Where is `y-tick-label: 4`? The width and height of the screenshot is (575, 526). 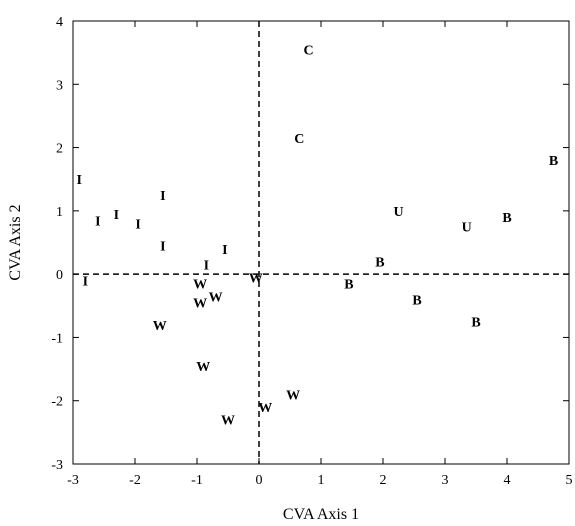
y-tick-label: 4 is located at coordinates (59, 22).